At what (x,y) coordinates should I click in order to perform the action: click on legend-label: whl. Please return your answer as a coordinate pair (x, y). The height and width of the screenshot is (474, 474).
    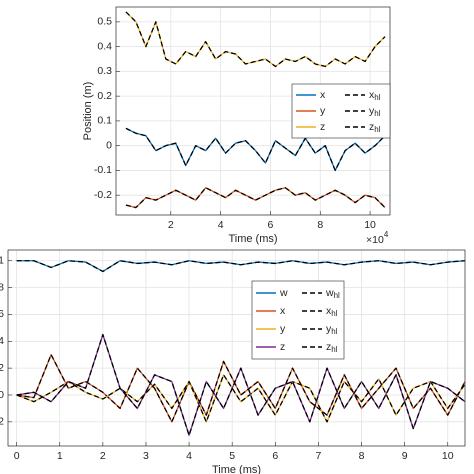
    Looking at the image, I should click on (332, 293).